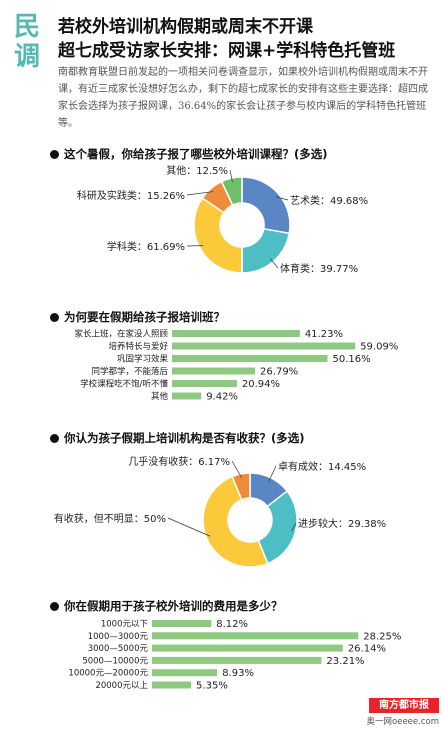  What do you see at coordinates (402, 722) in the screenshot?
I see `footer-website: 奥一网oeeee.com` at bounding box center [402, 722].